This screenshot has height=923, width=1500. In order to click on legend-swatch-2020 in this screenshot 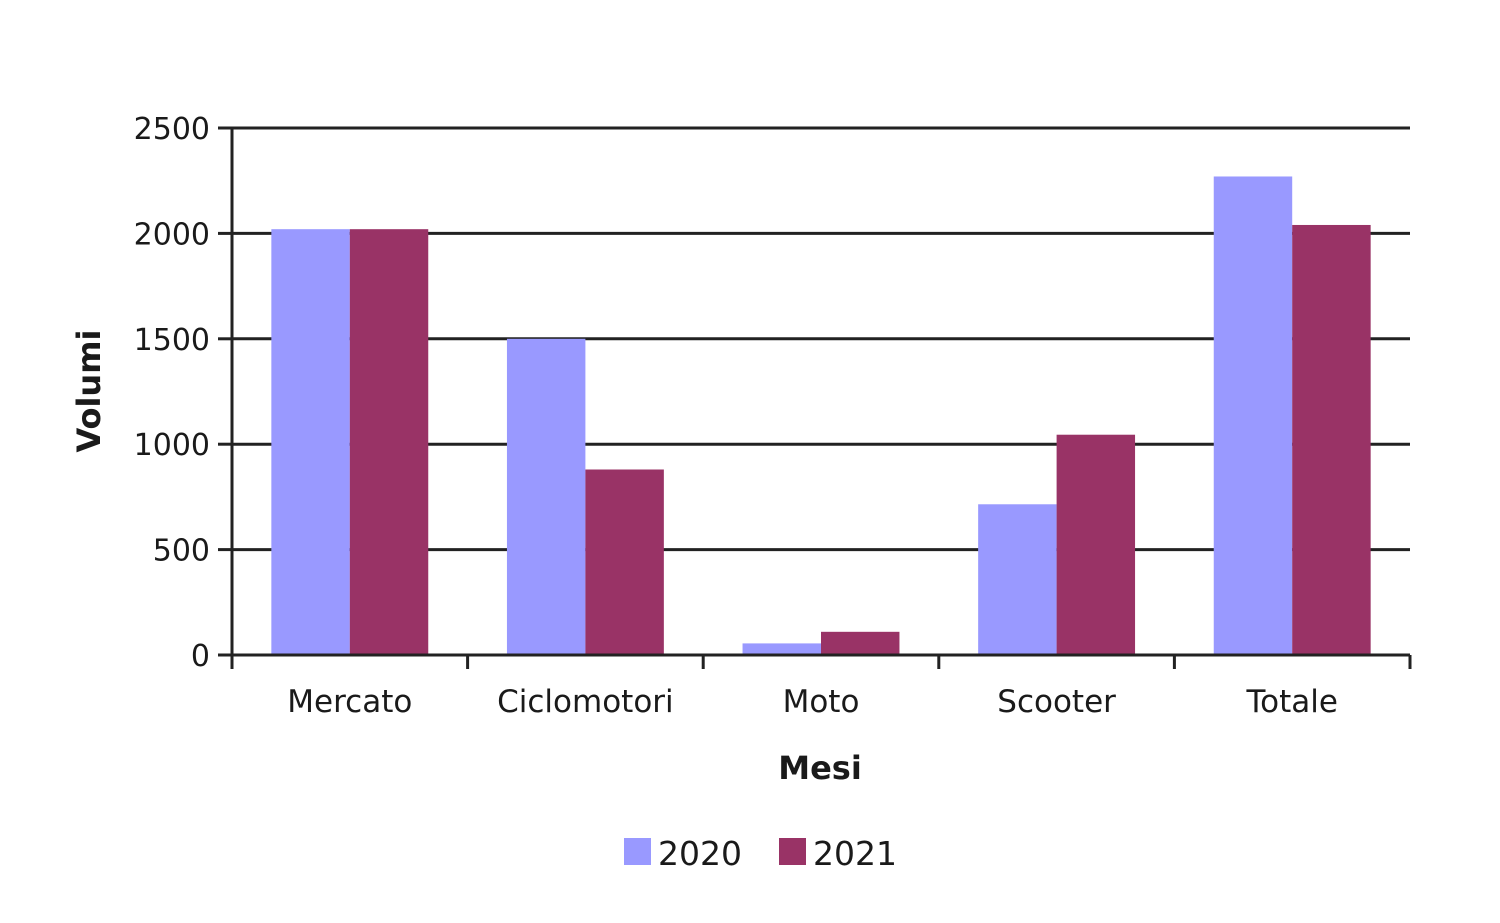, I will do `click(637, 851)`.